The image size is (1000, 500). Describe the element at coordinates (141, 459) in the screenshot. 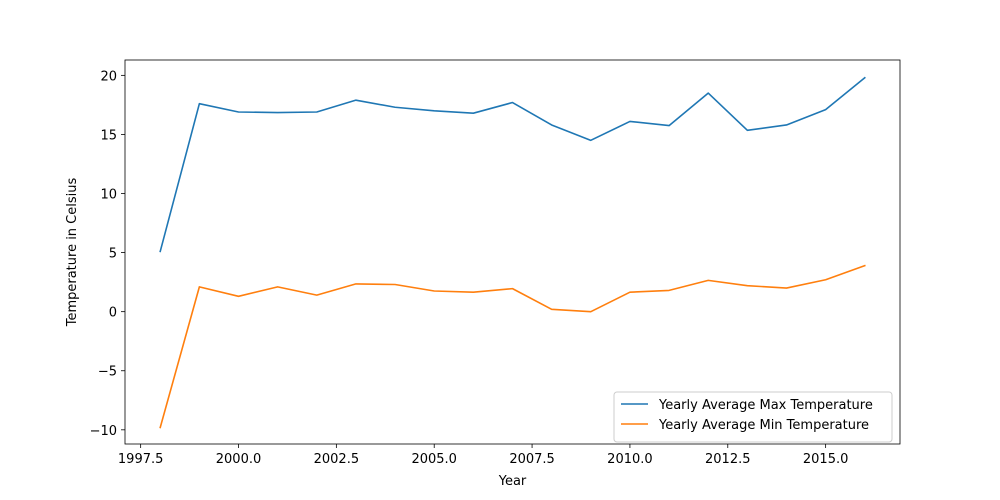

I see `x-tick-label: 1997.5` at that location.